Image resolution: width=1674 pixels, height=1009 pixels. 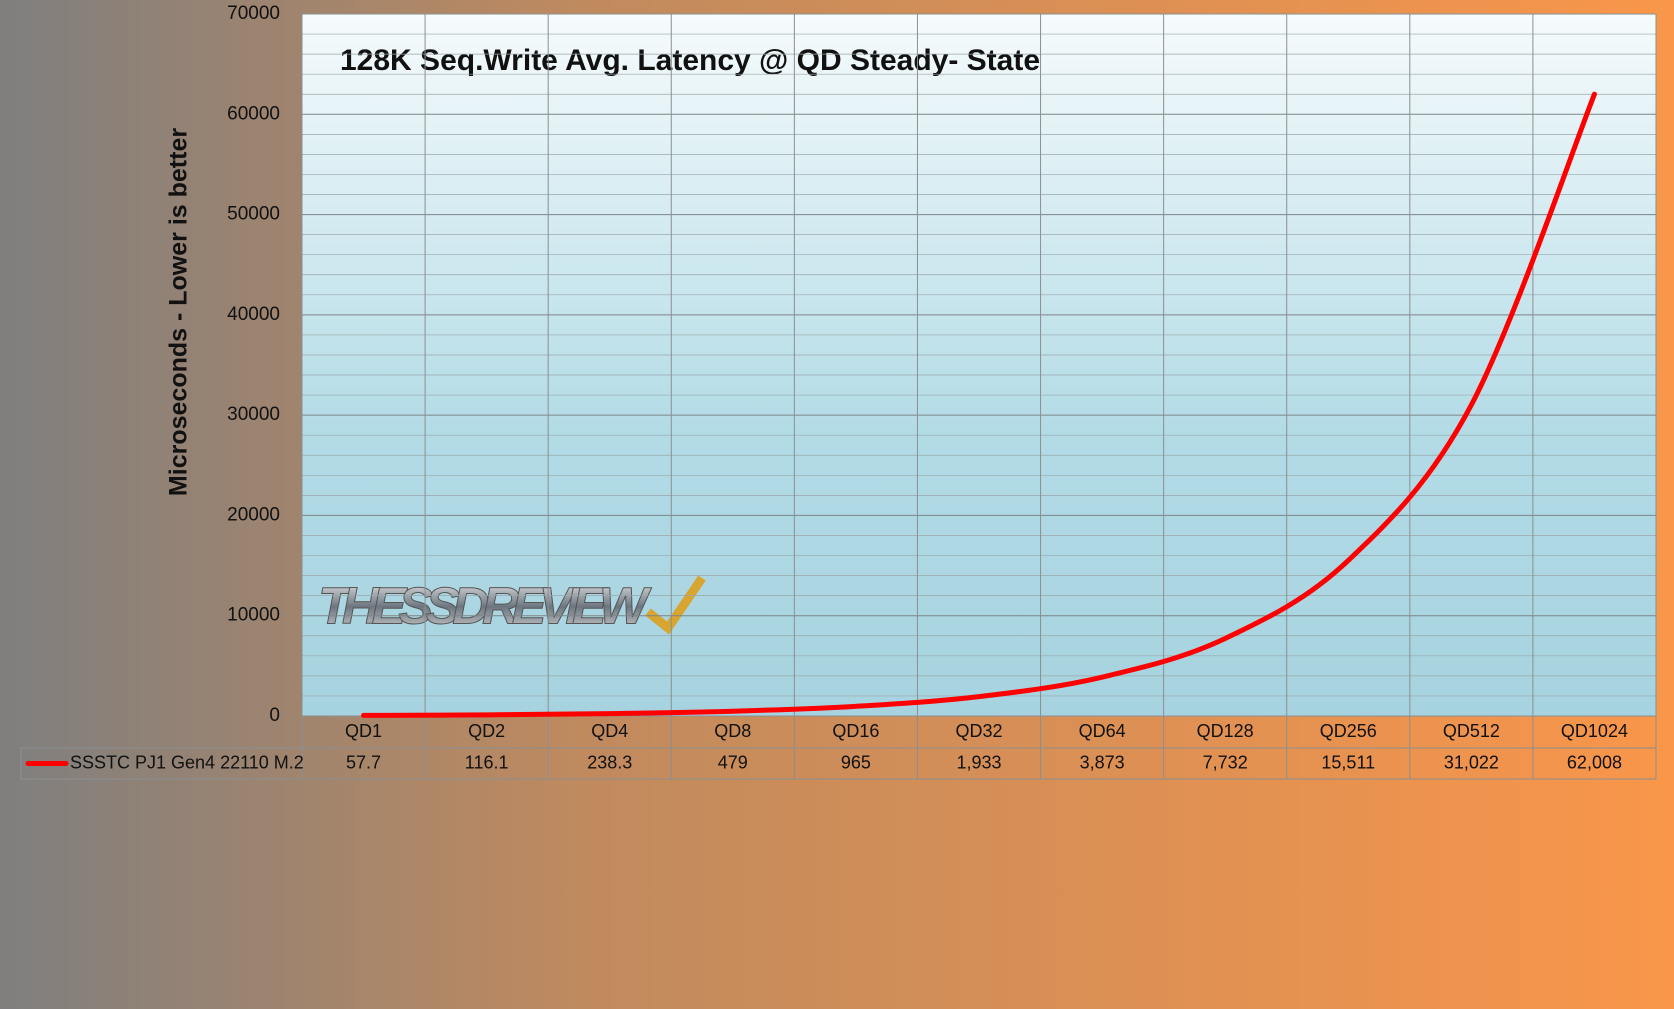 I want to click on y-tick-label: 50000, so click(x=253, y=214).